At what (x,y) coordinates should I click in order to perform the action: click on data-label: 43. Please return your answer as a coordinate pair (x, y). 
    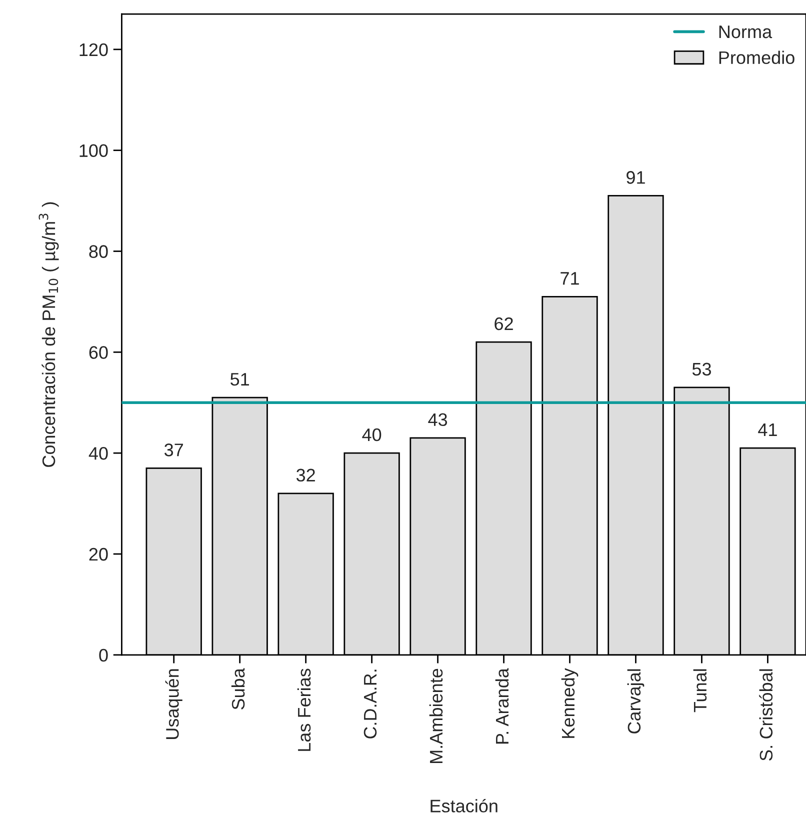
    Looking at the image, I should click on (438, 419).